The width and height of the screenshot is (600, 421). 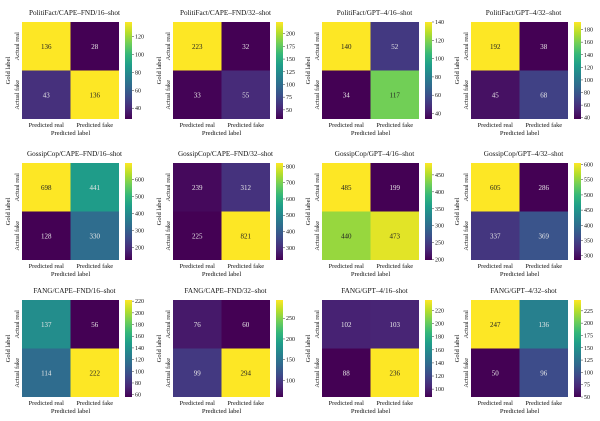 What do you see at coordinates (439, 311) in the screenshot?
I see `colorbar-tick-label: 220` at bounding box center [439, 311].